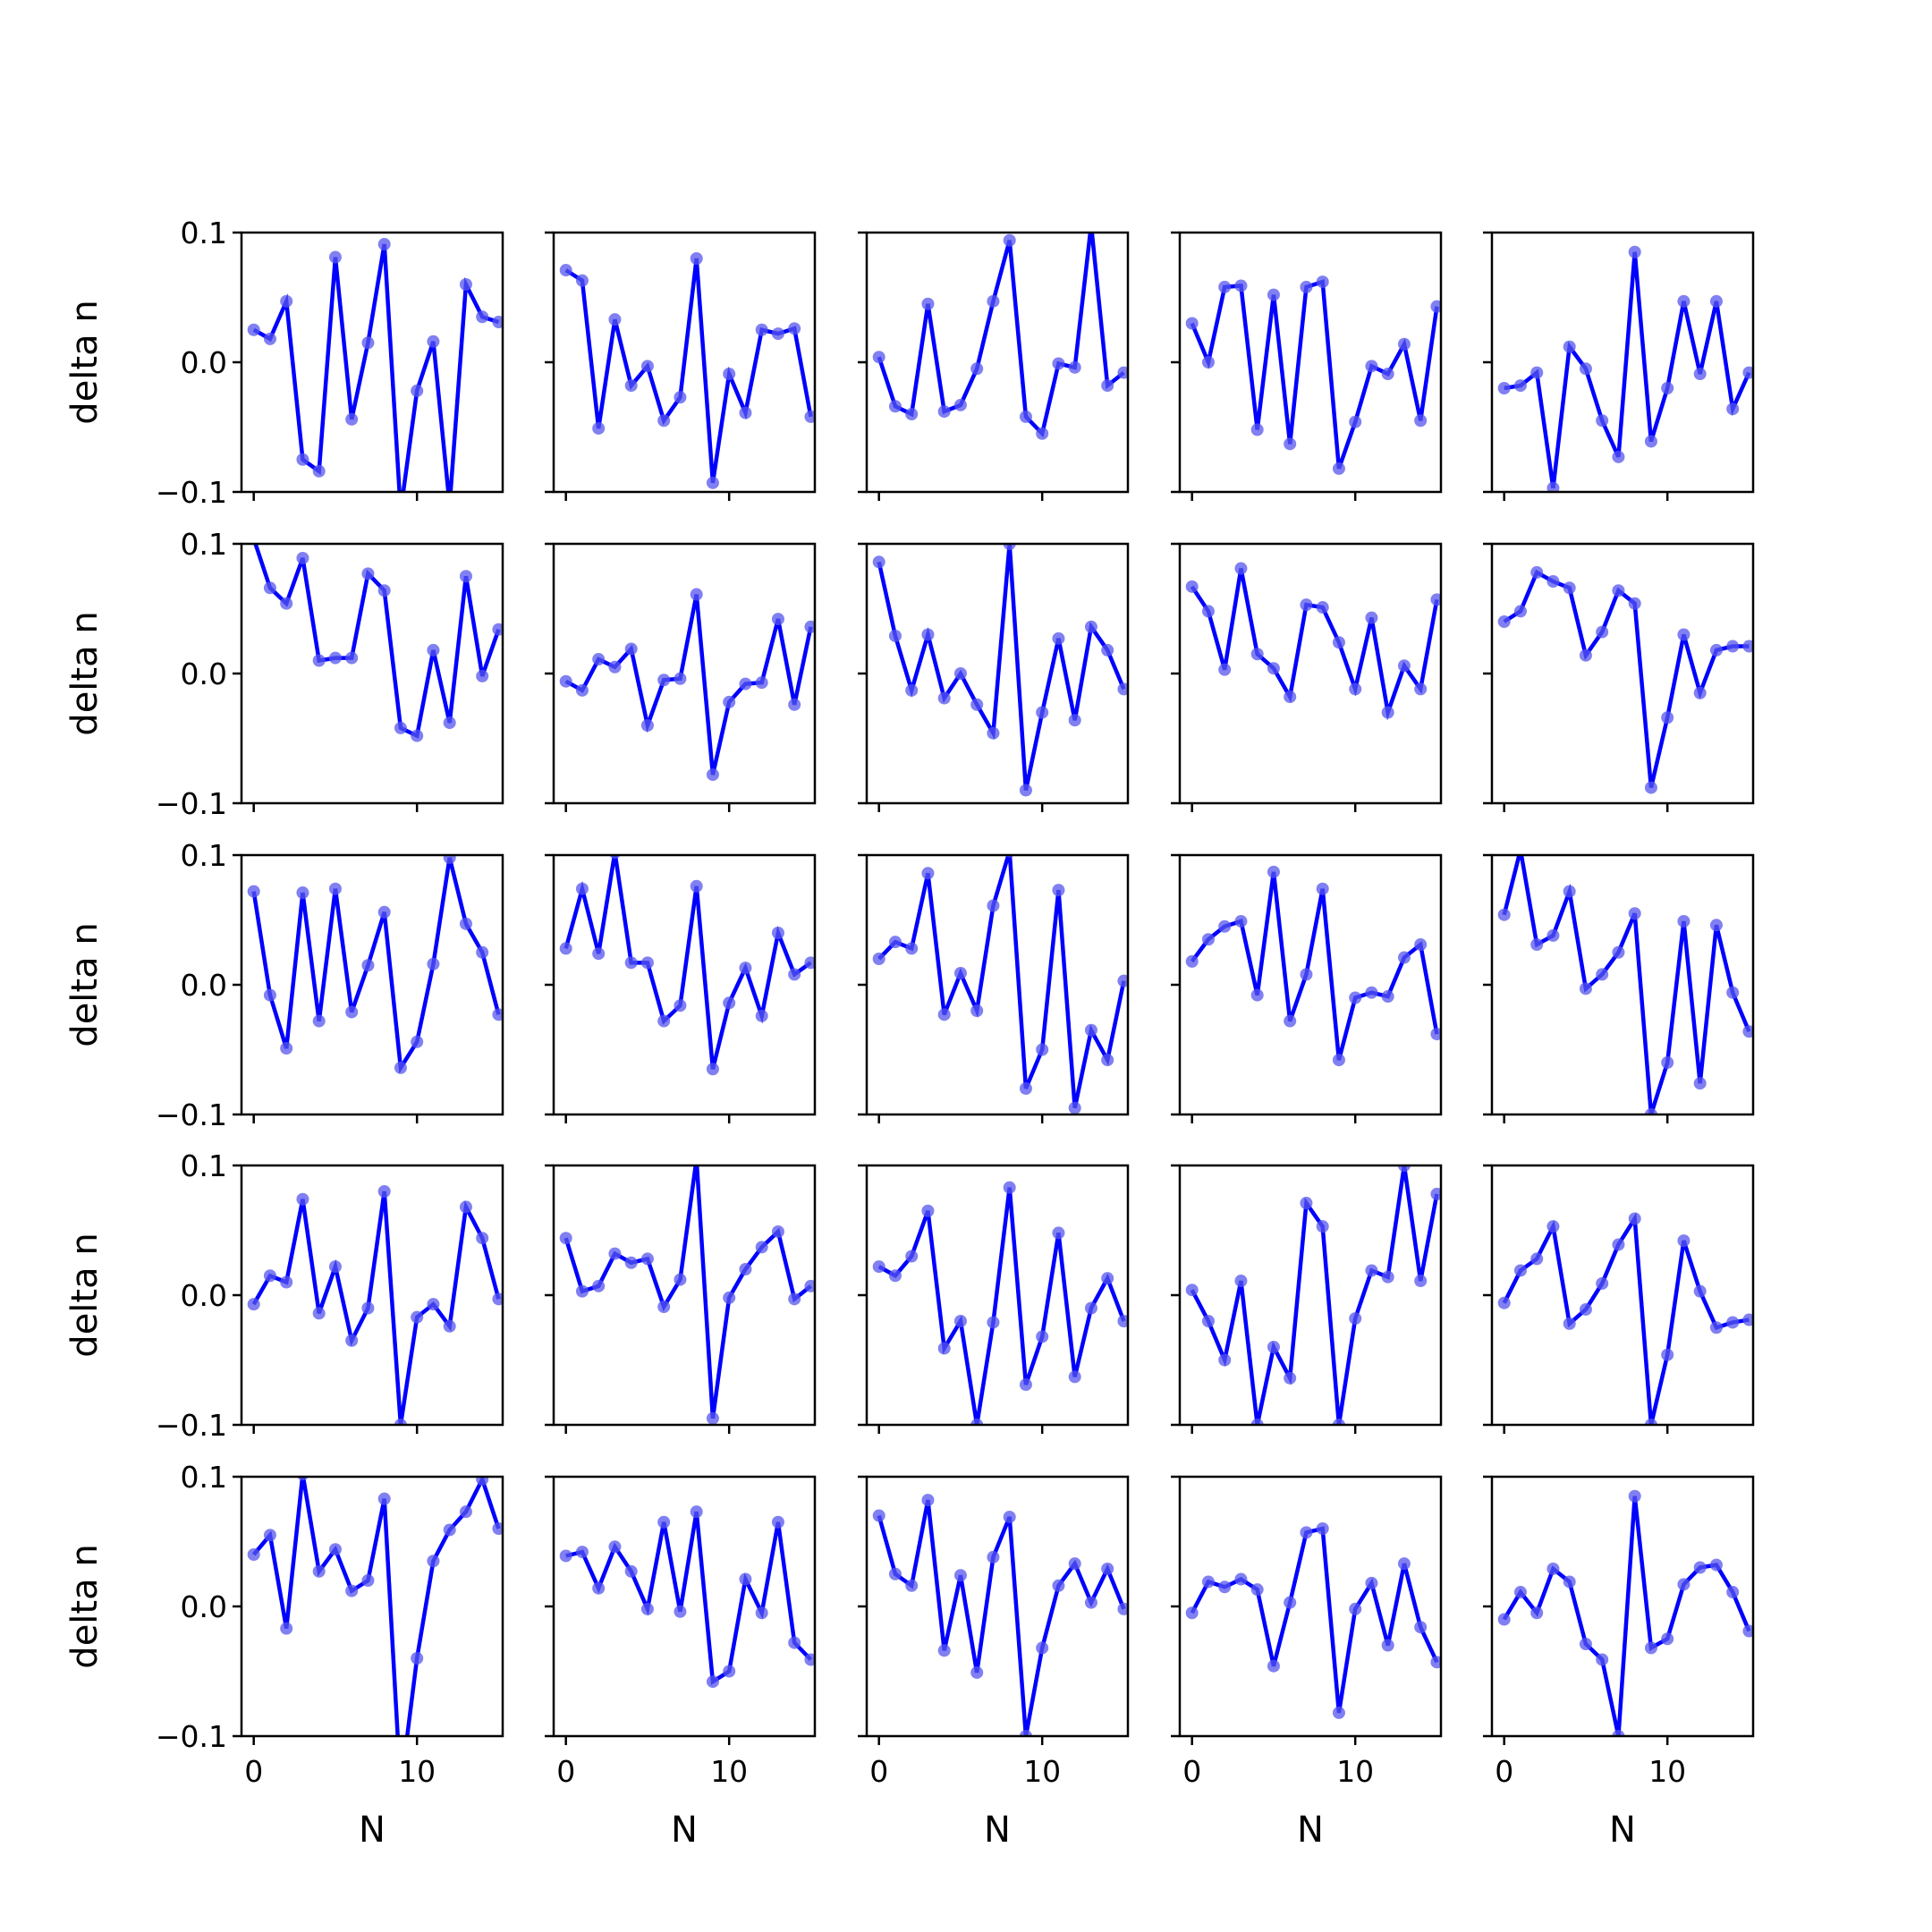 The width and height of the screenshot is (1932, 1932). I want to click on y-tick-label: −0.1, so click(191, 1736).